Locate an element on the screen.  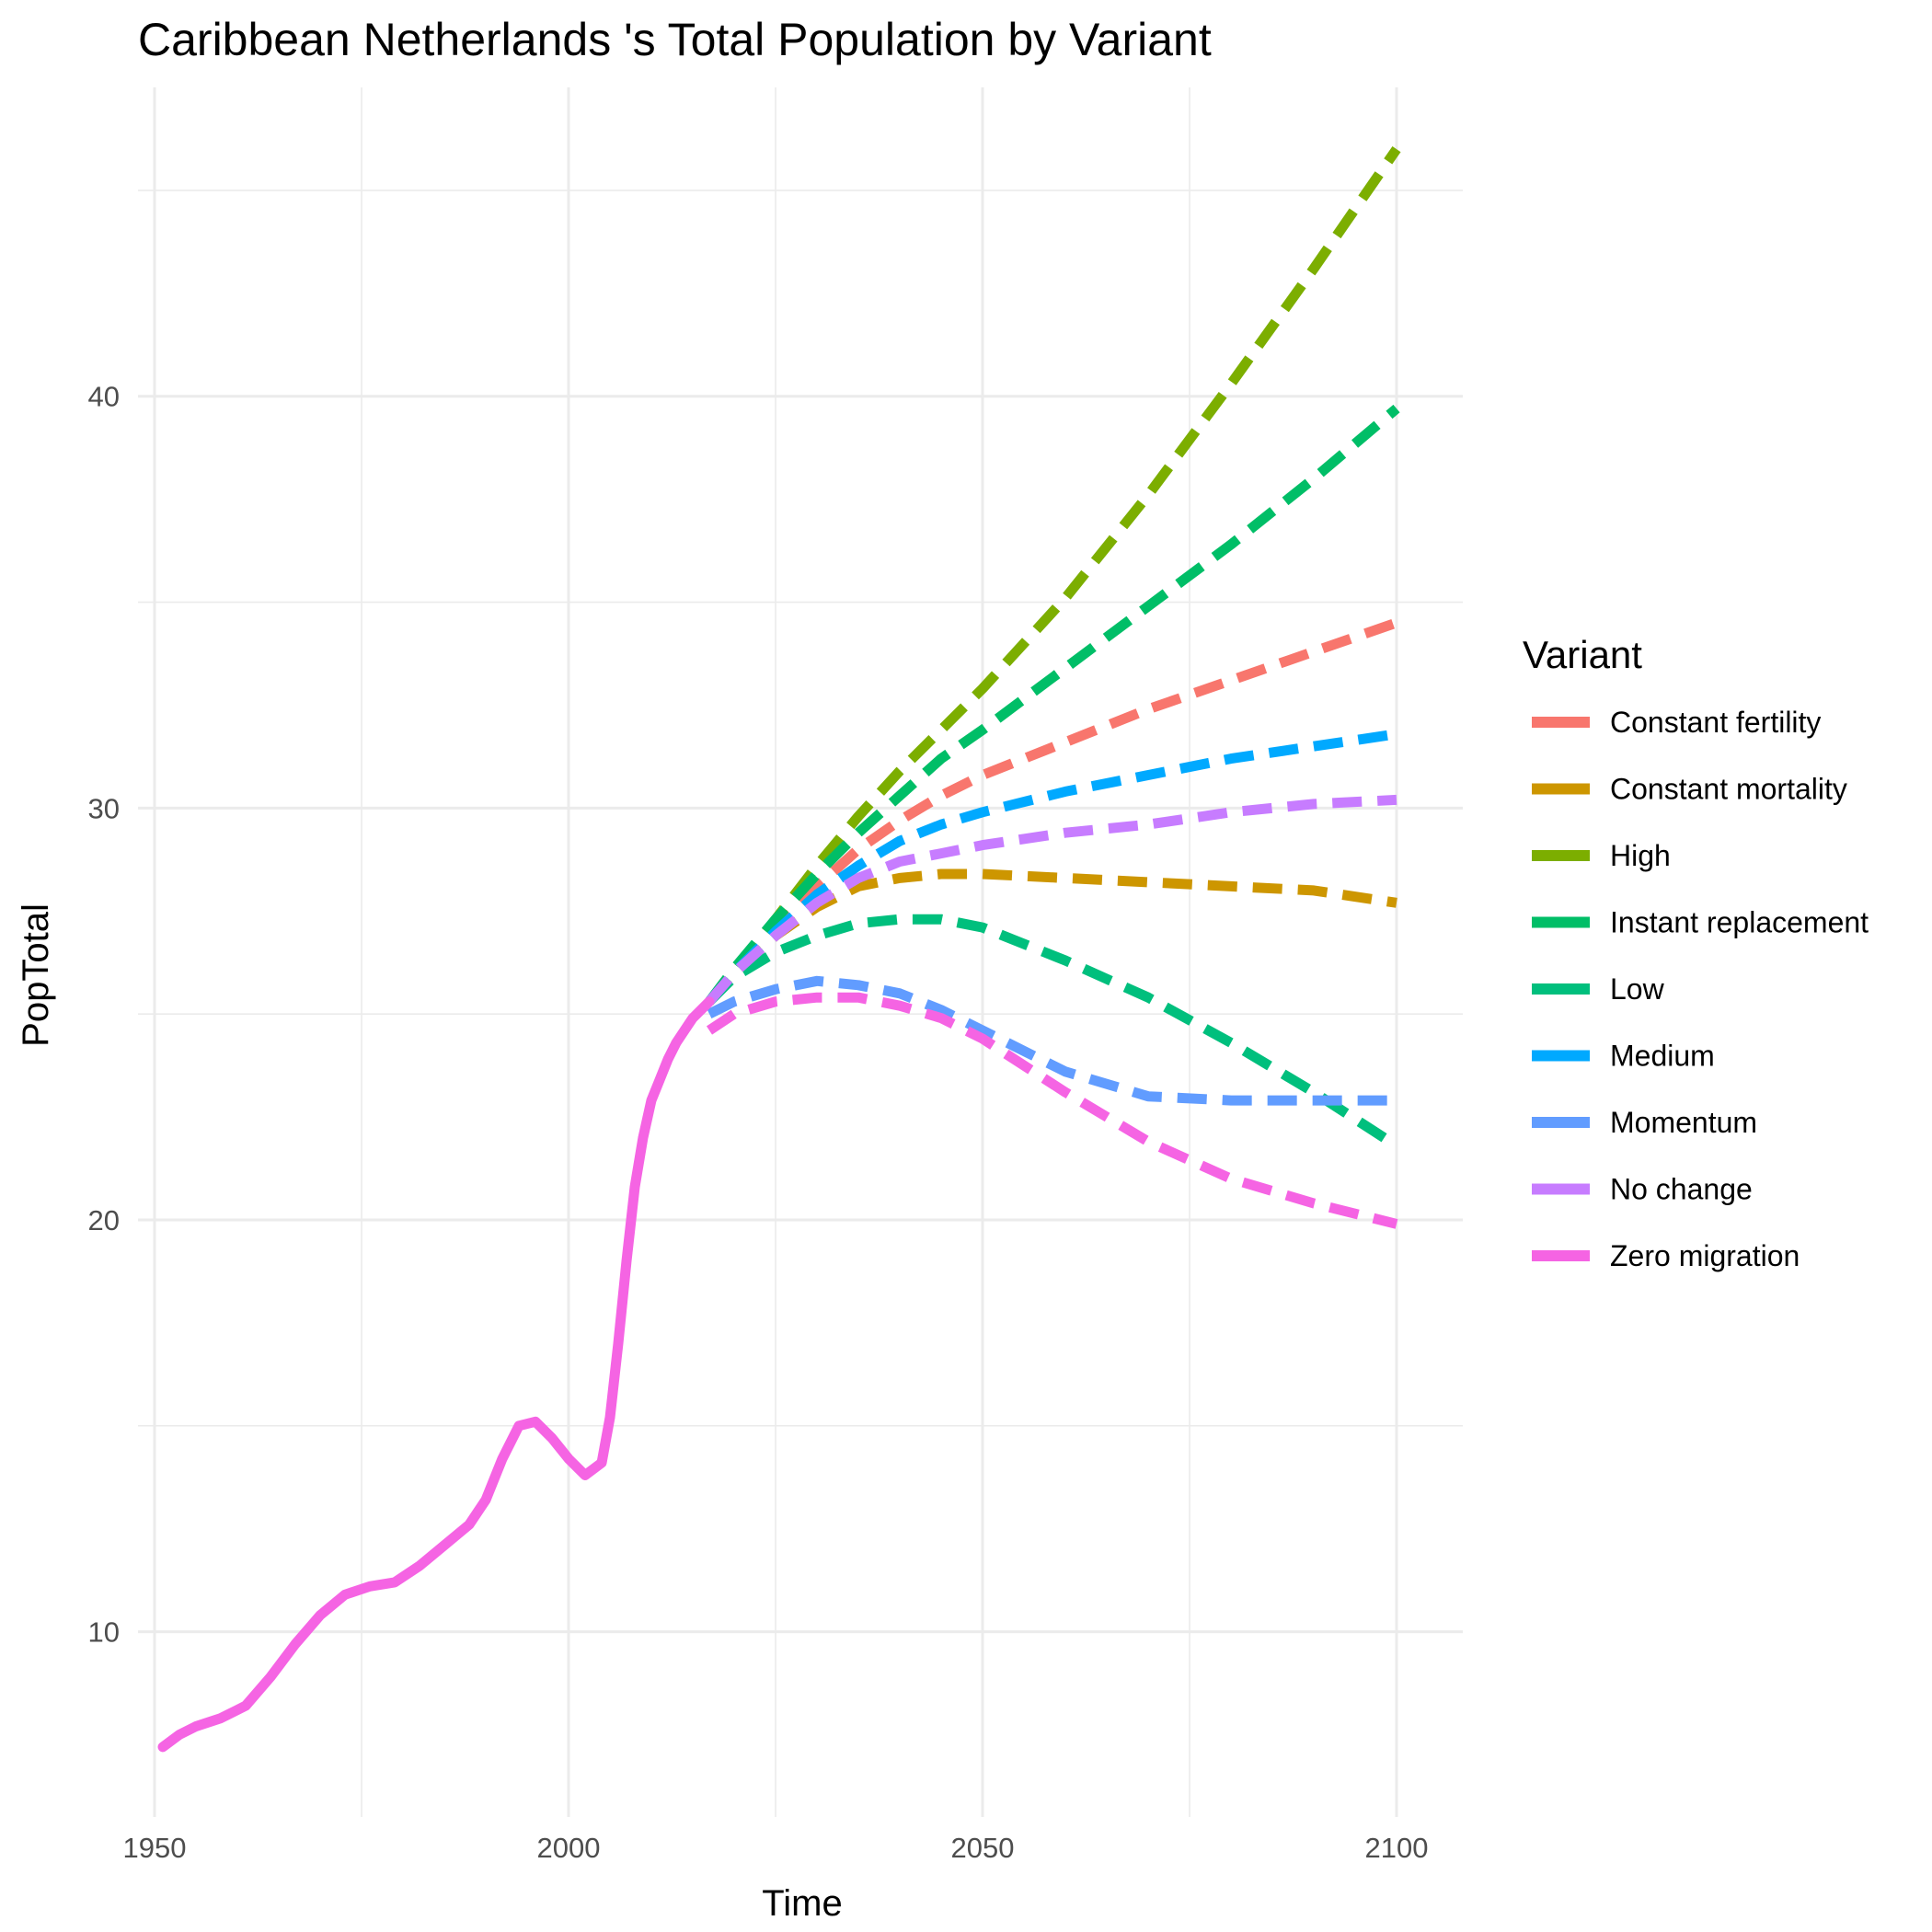
legend-label: No change is located at coordinates (1681, 1189).